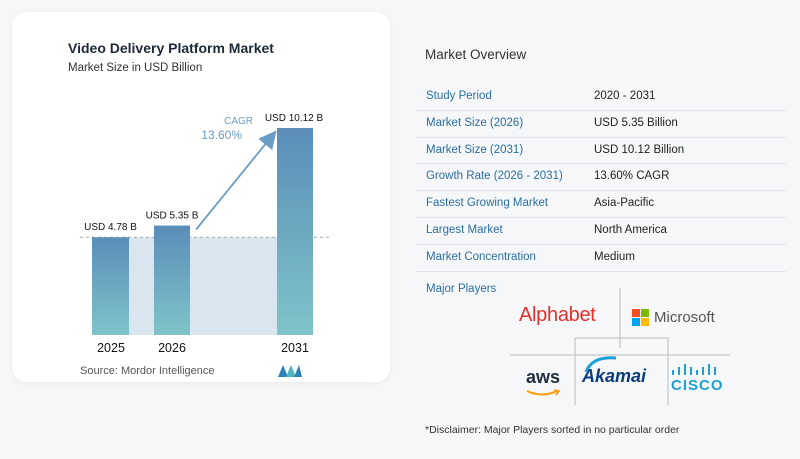  I want to click on chart-subtitle: Market Size in USD Billion, so click(135, 68).